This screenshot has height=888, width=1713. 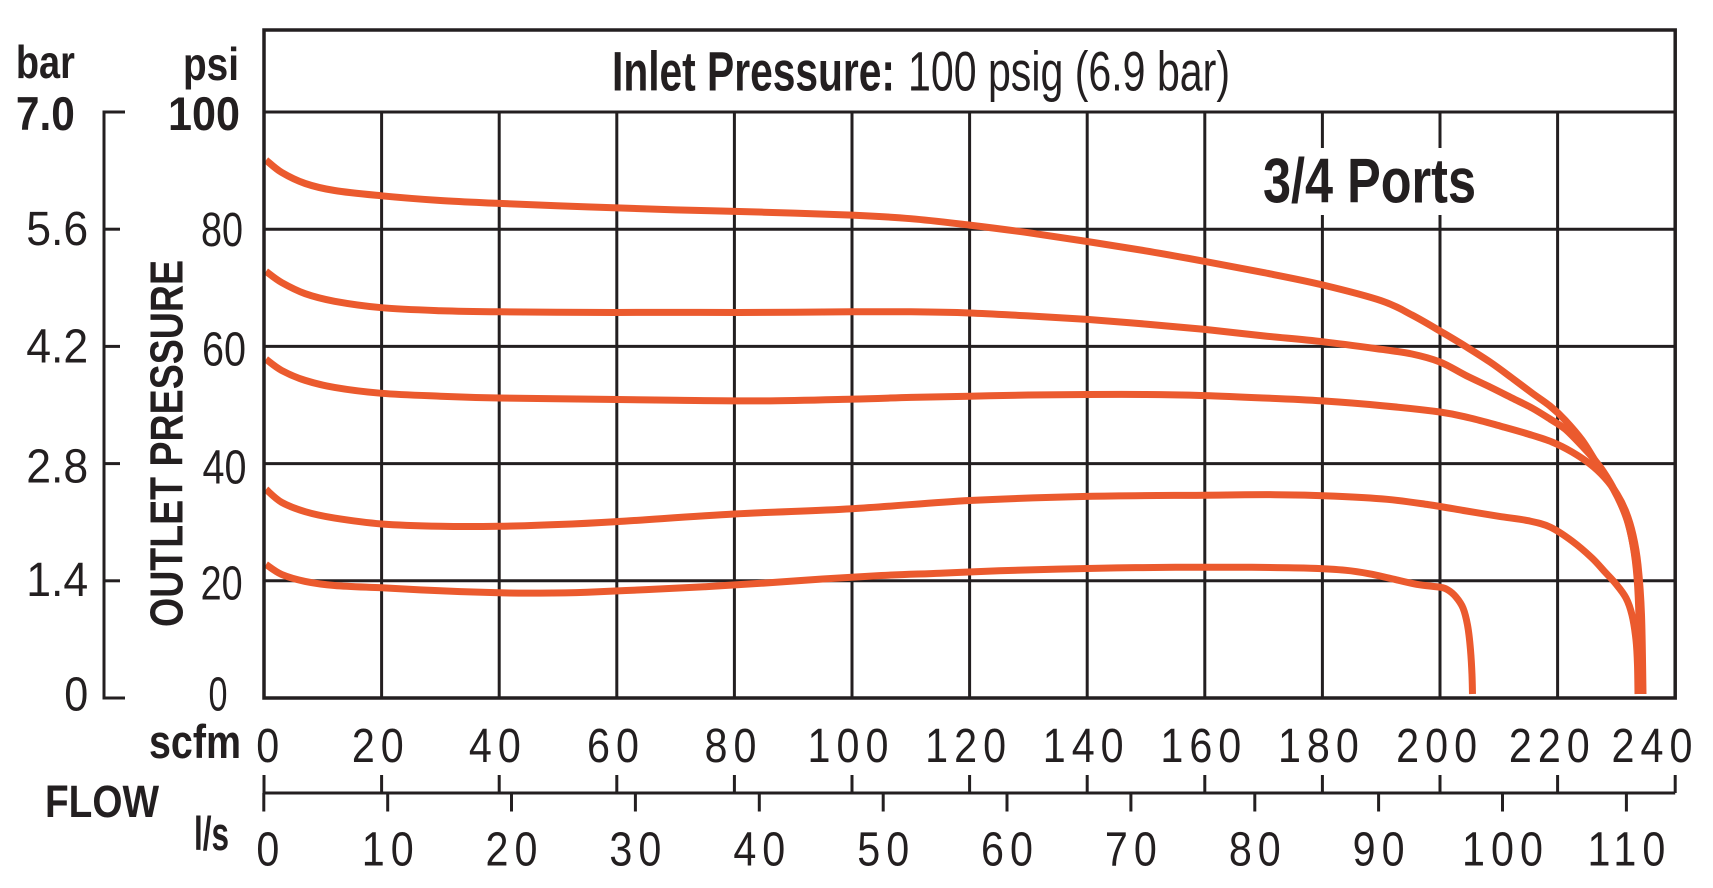 What do you see at coordinates (1086, 746) in the screenshot?
I see `svg-text: 140` at bounding box center [1086, 746].